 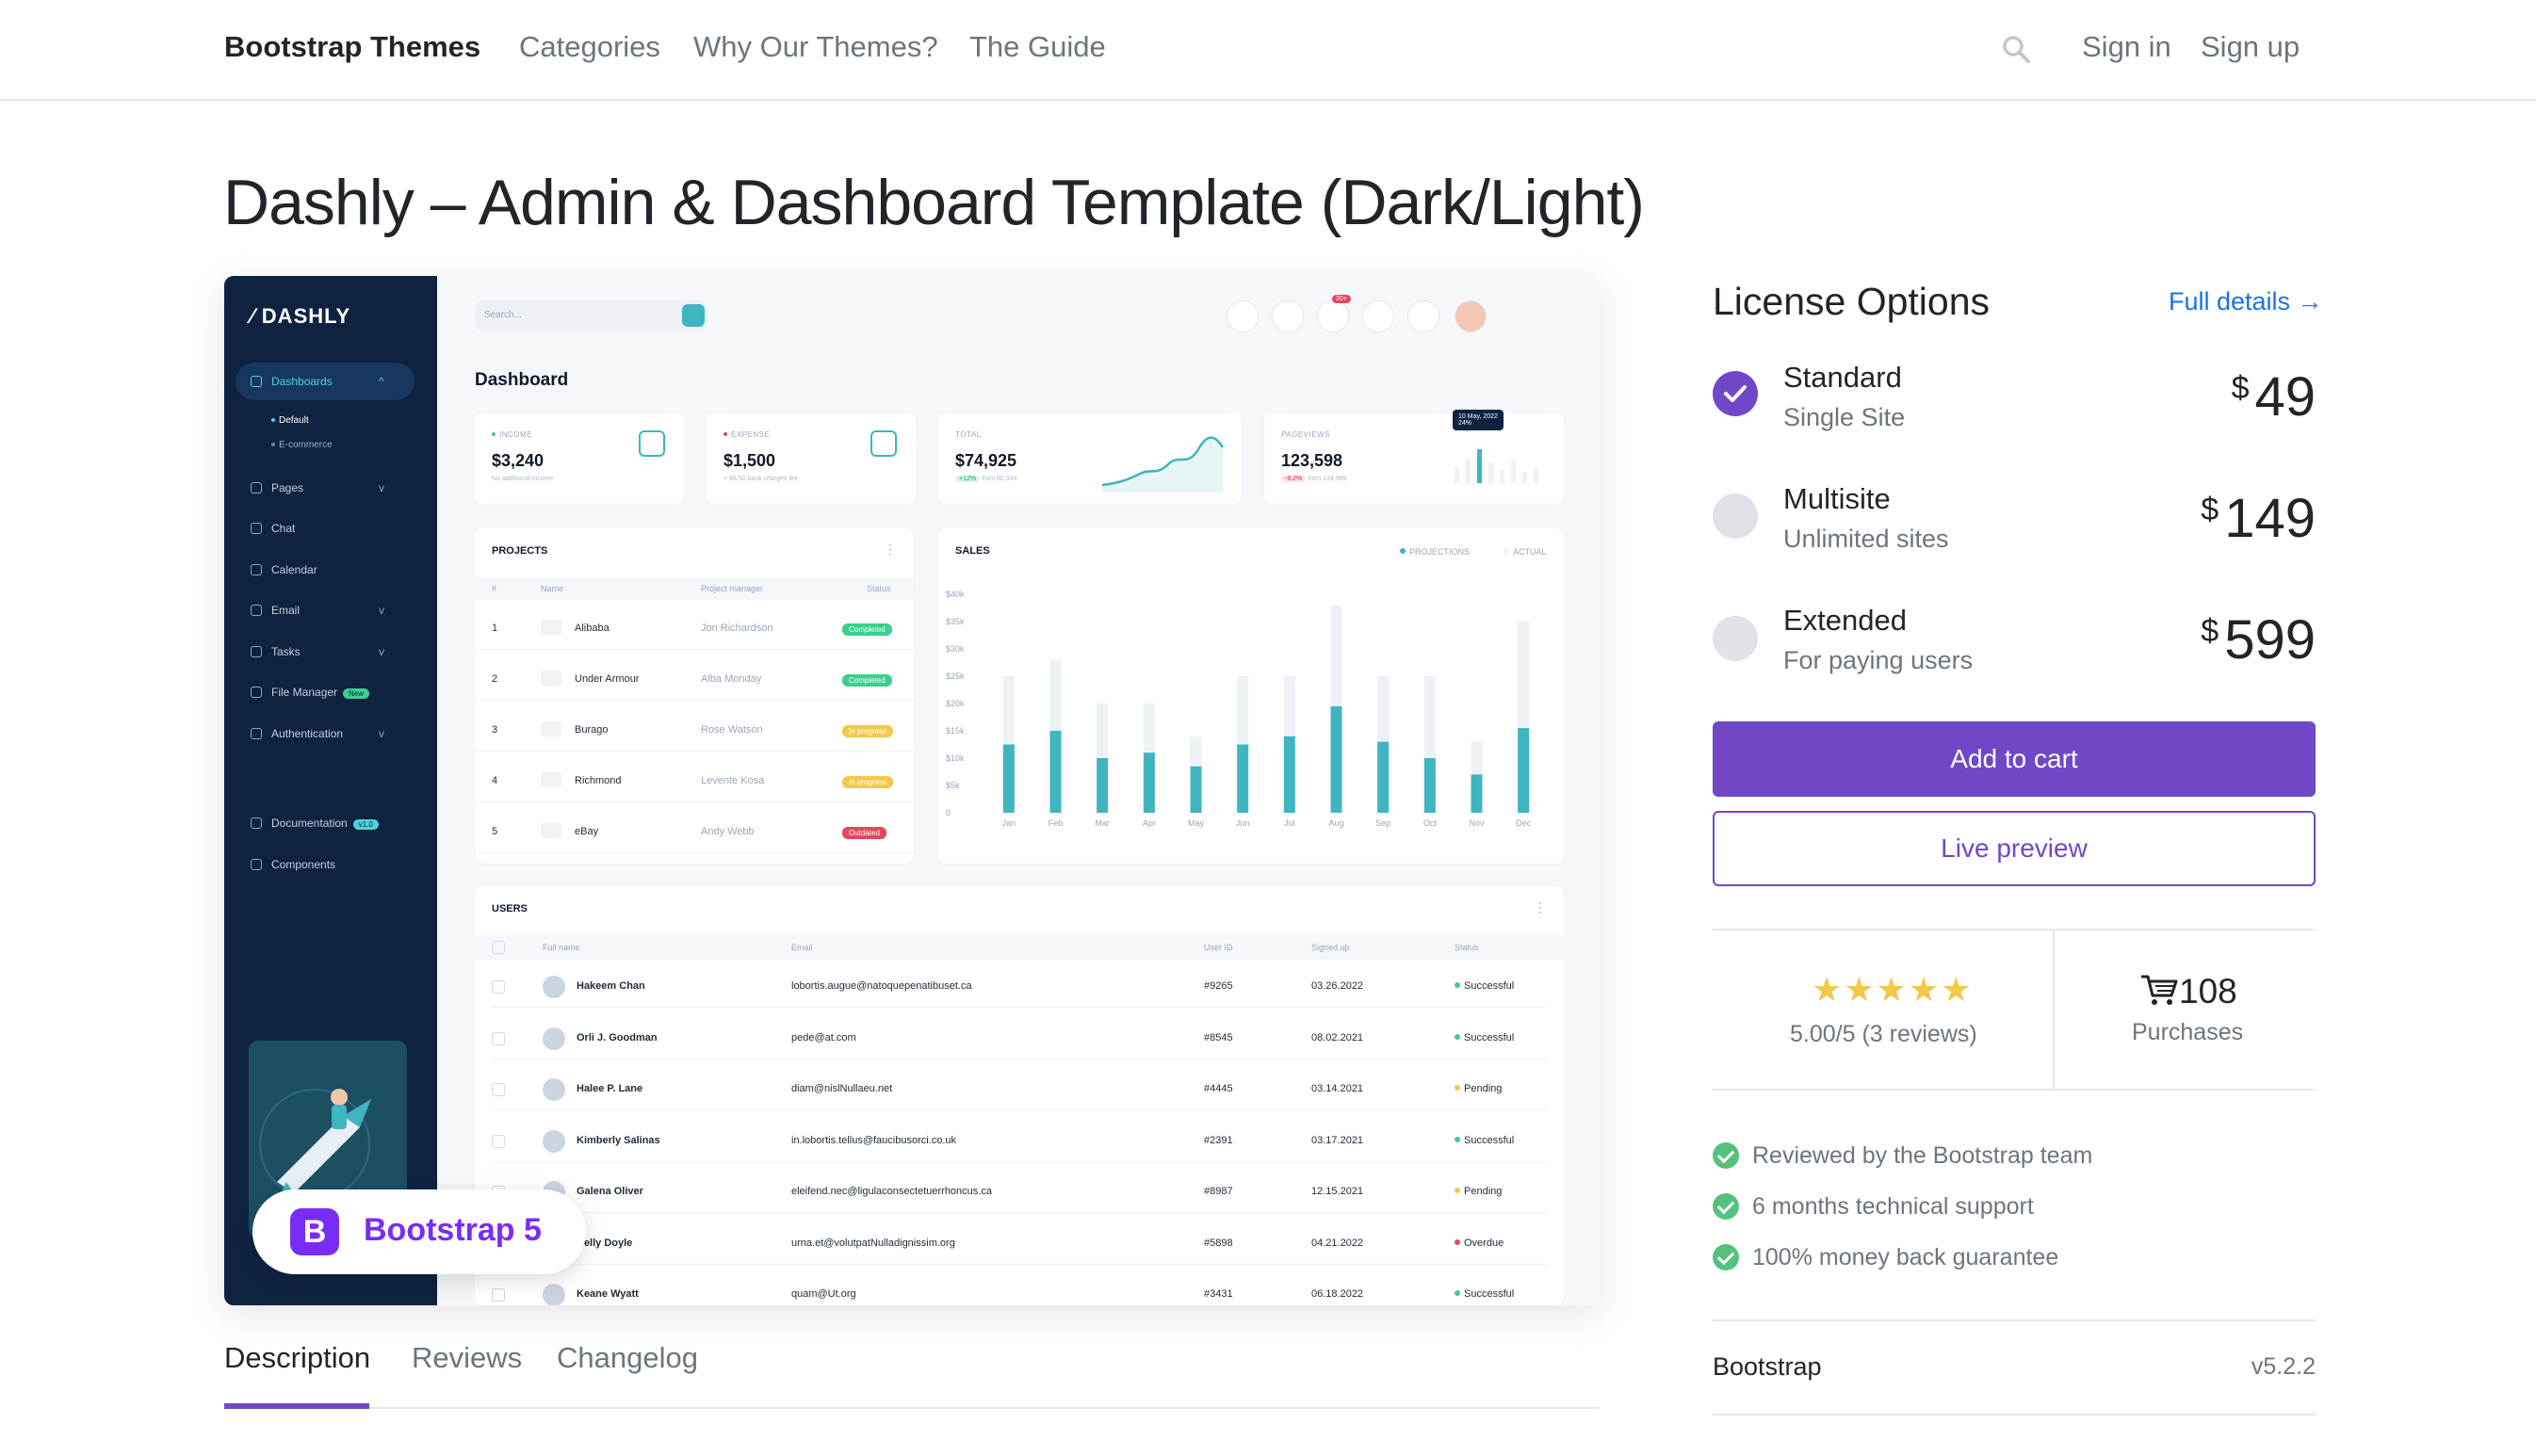 I want to click on preview-nav-calendar: Calendar, so click(x=284, y=569).